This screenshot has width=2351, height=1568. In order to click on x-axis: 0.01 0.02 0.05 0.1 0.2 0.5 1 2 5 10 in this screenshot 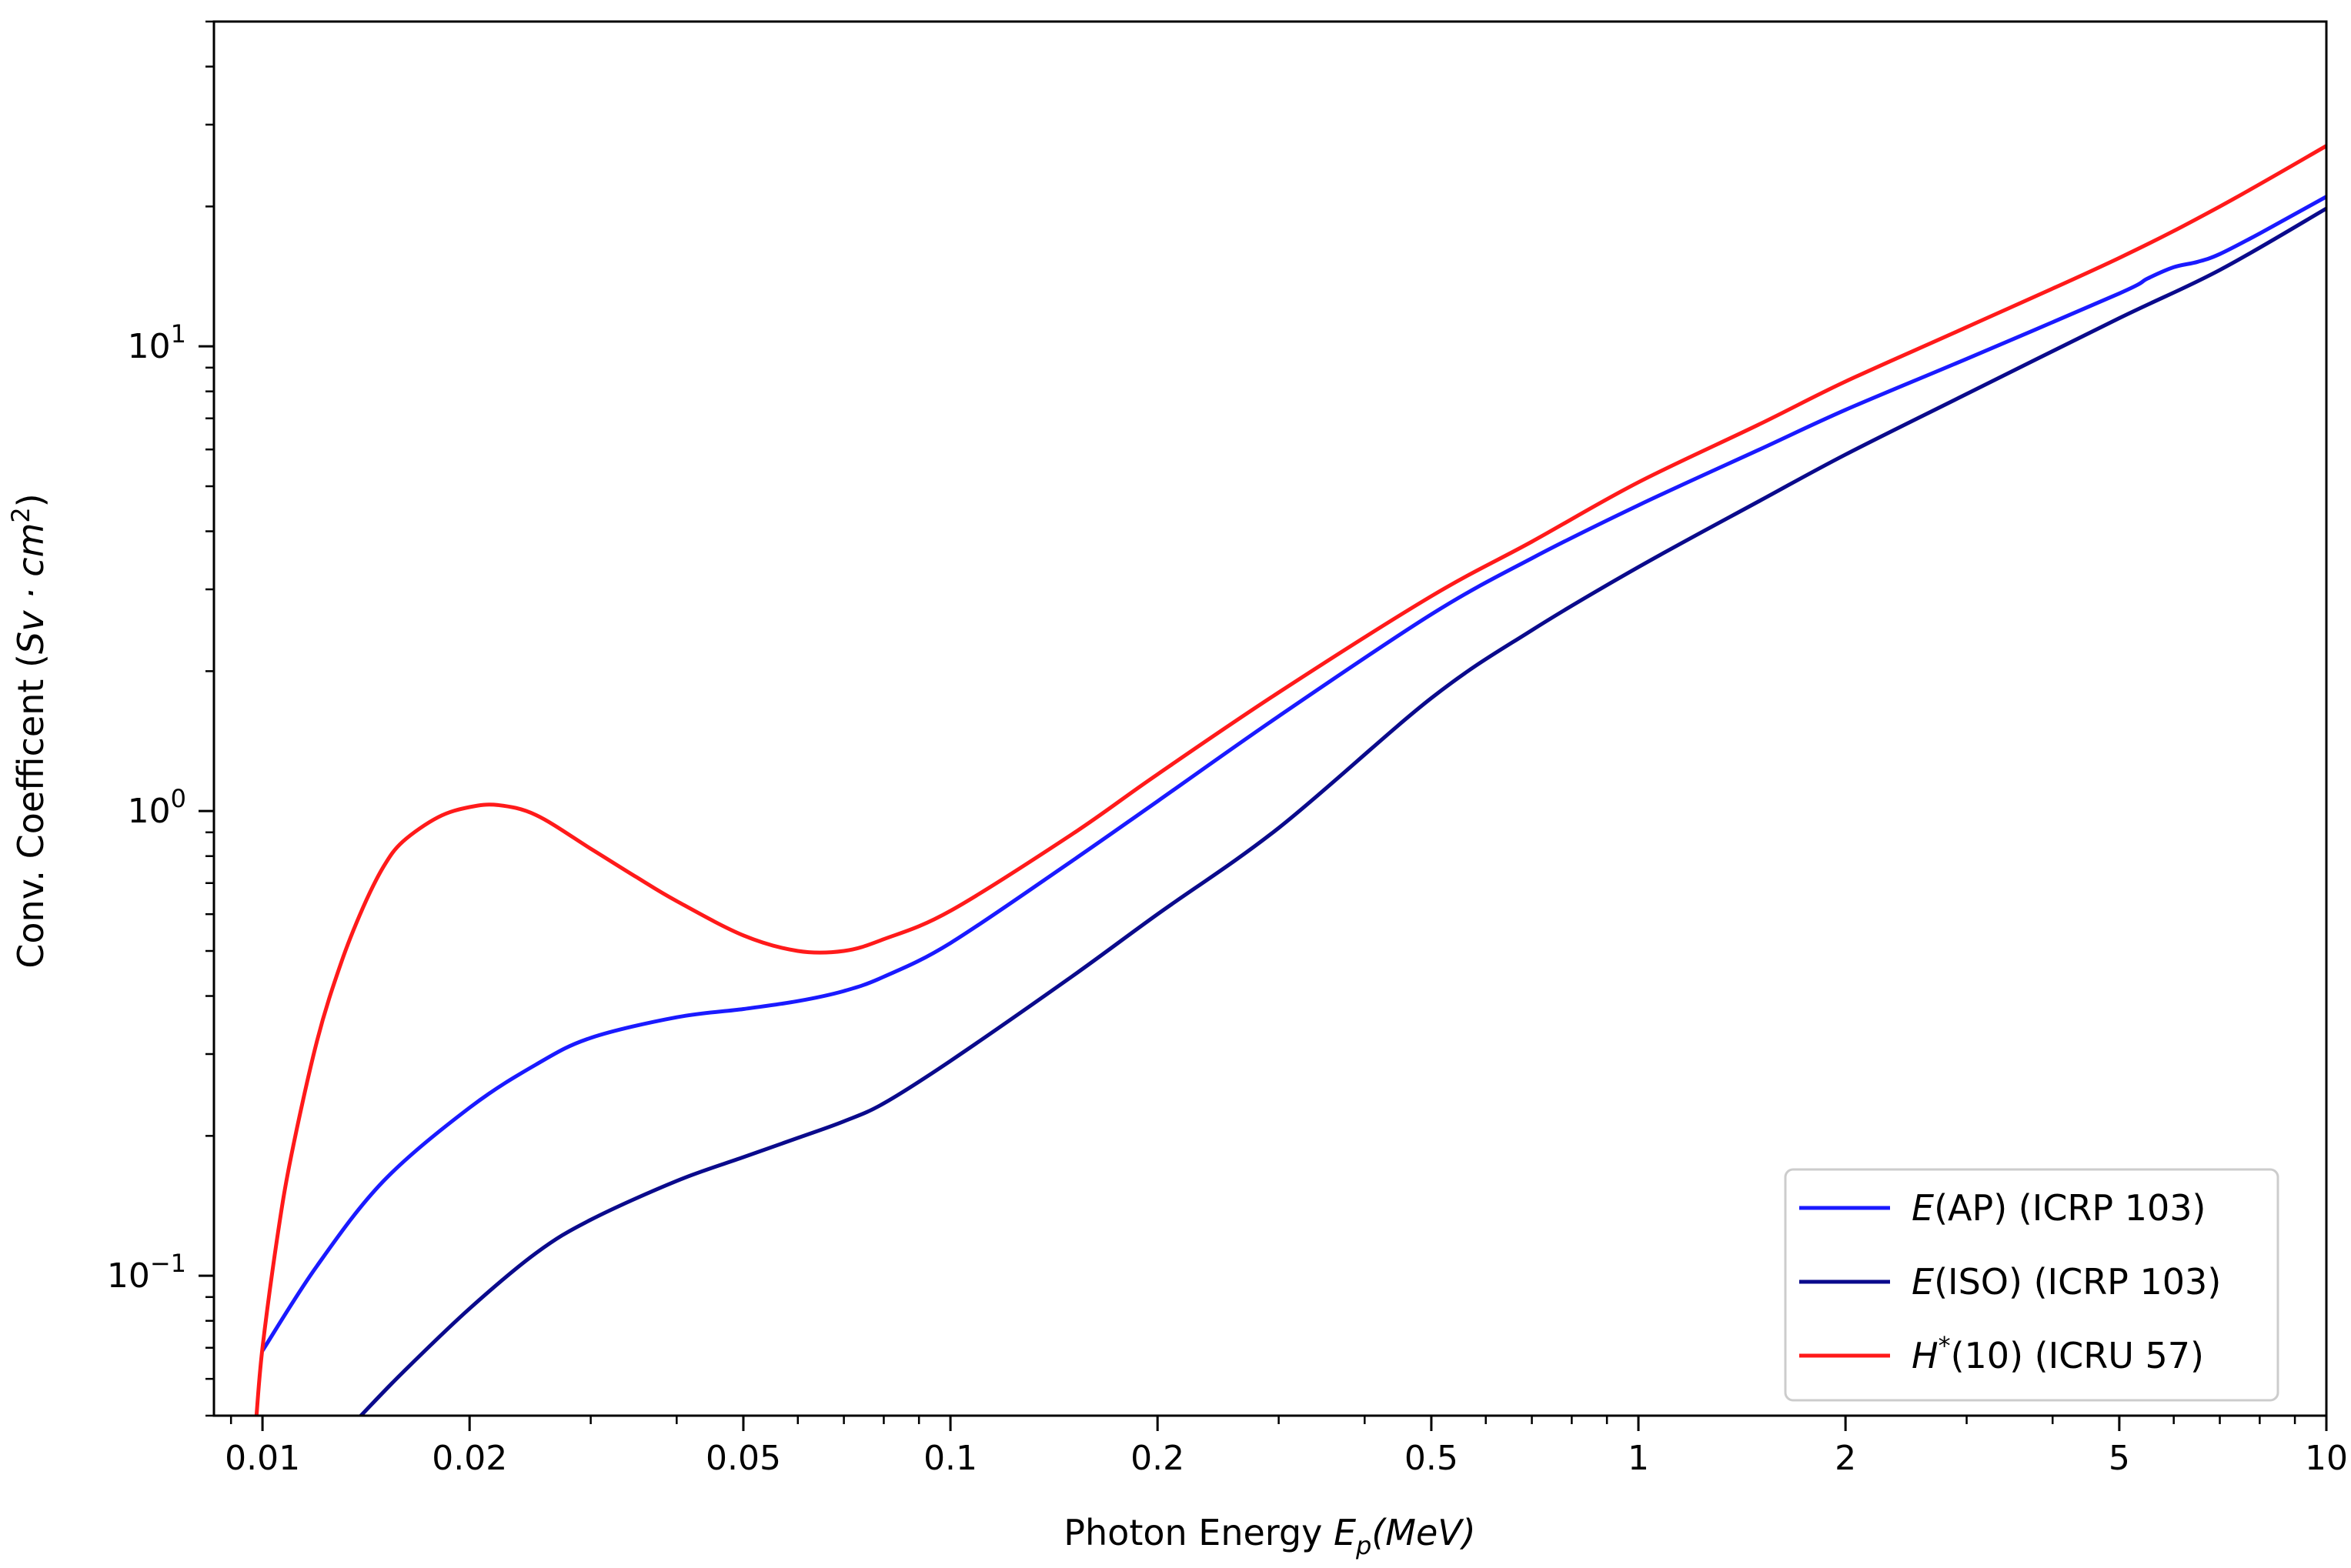, I will do `click(1287, 1447)`.